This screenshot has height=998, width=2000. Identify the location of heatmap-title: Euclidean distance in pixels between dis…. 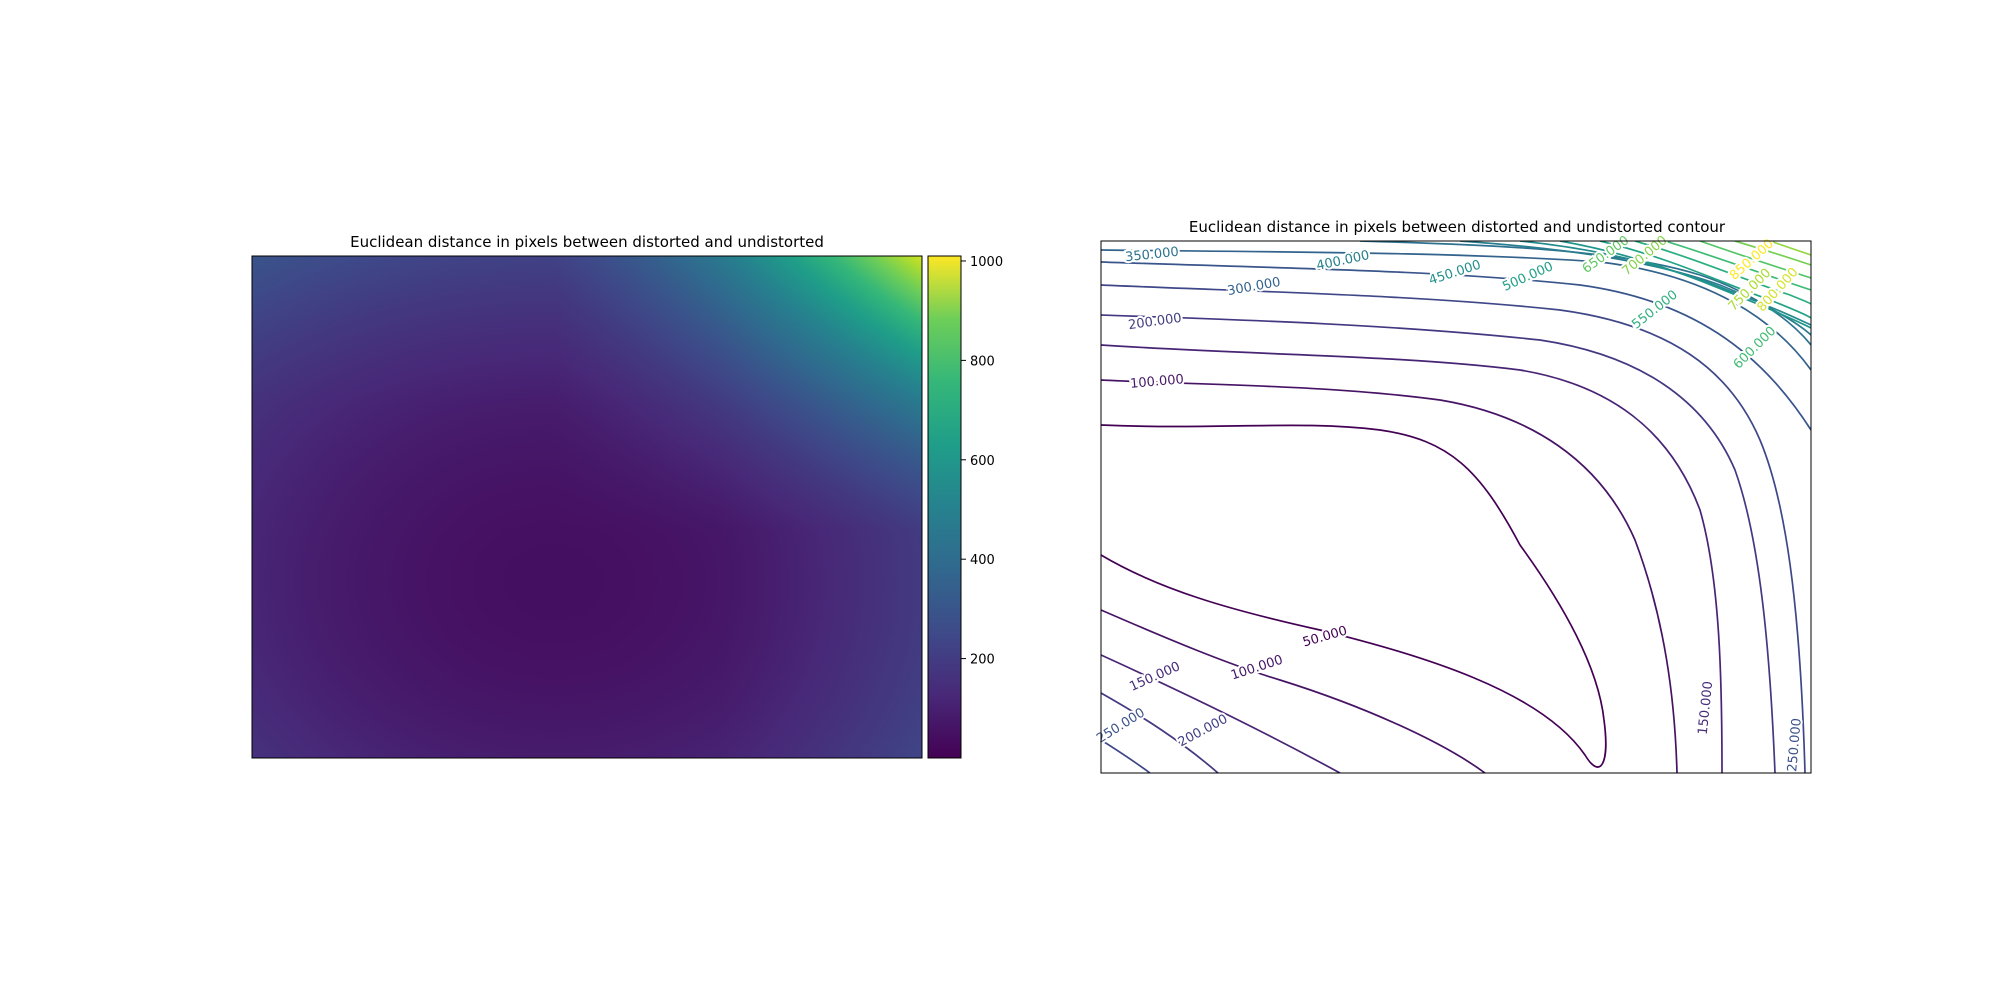
(587, 242).